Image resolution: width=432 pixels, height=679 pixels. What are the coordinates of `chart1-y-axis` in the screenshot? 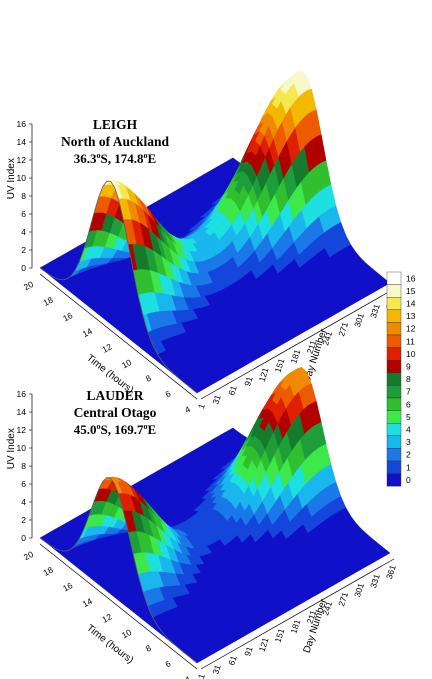 It's located at (118, 336).